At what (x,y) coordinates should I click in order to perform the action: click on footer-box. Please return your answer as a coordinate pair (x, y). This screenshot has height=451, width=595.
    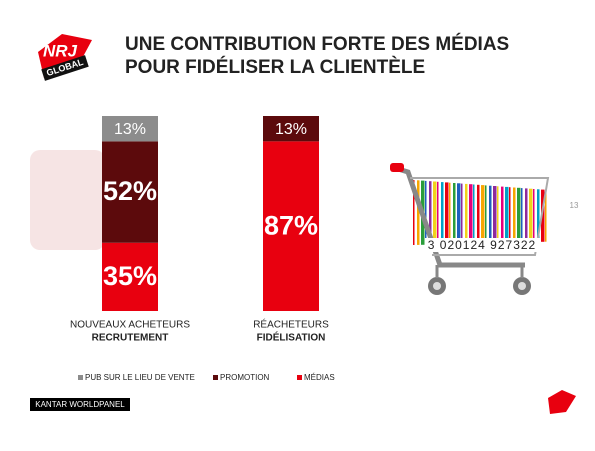
    Looking at the image, I should click on (80, 404).